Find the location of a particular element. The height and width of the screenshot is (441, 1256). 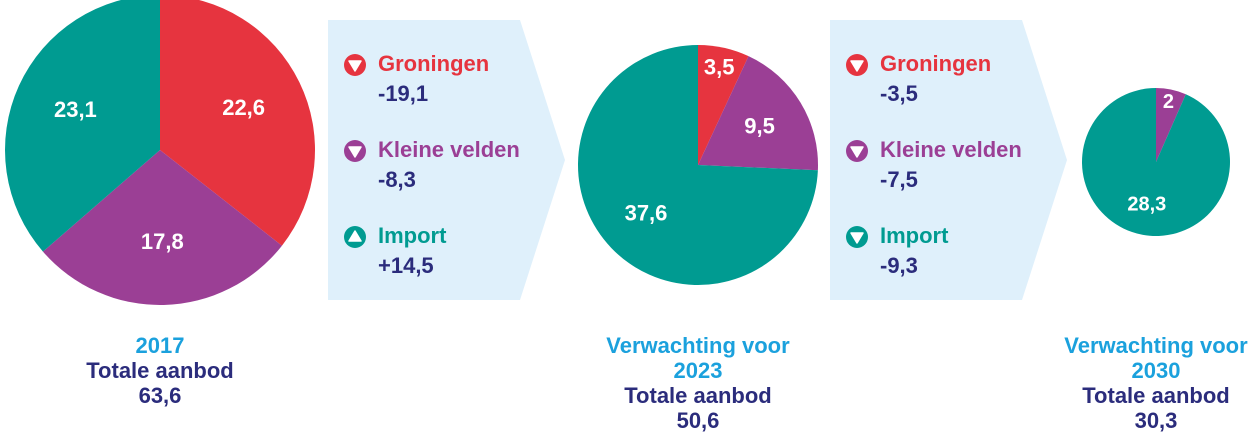

pie-title: Verwachting voor 2030 is located at coordinates (1156, 358).